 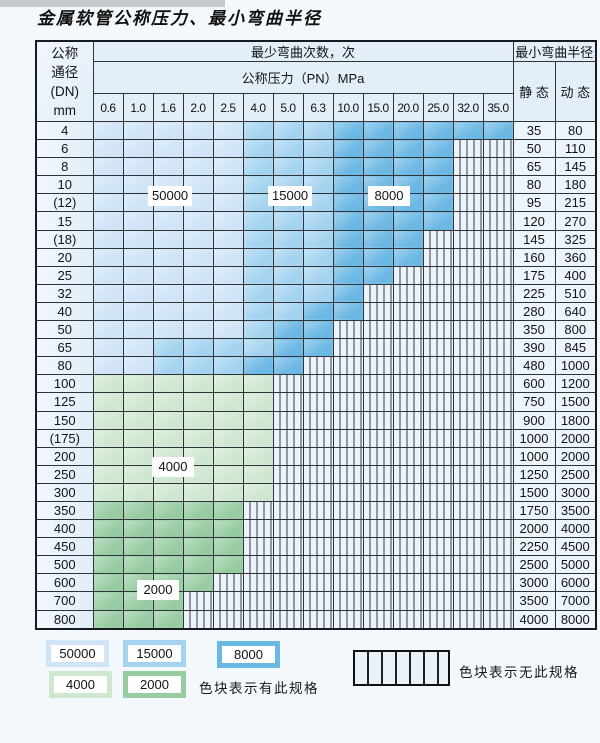 What do you see at coordinates (575, 547) in the screenshot?
I see `dynamic-value-cell: 4500` at bounding box center [575, 547].